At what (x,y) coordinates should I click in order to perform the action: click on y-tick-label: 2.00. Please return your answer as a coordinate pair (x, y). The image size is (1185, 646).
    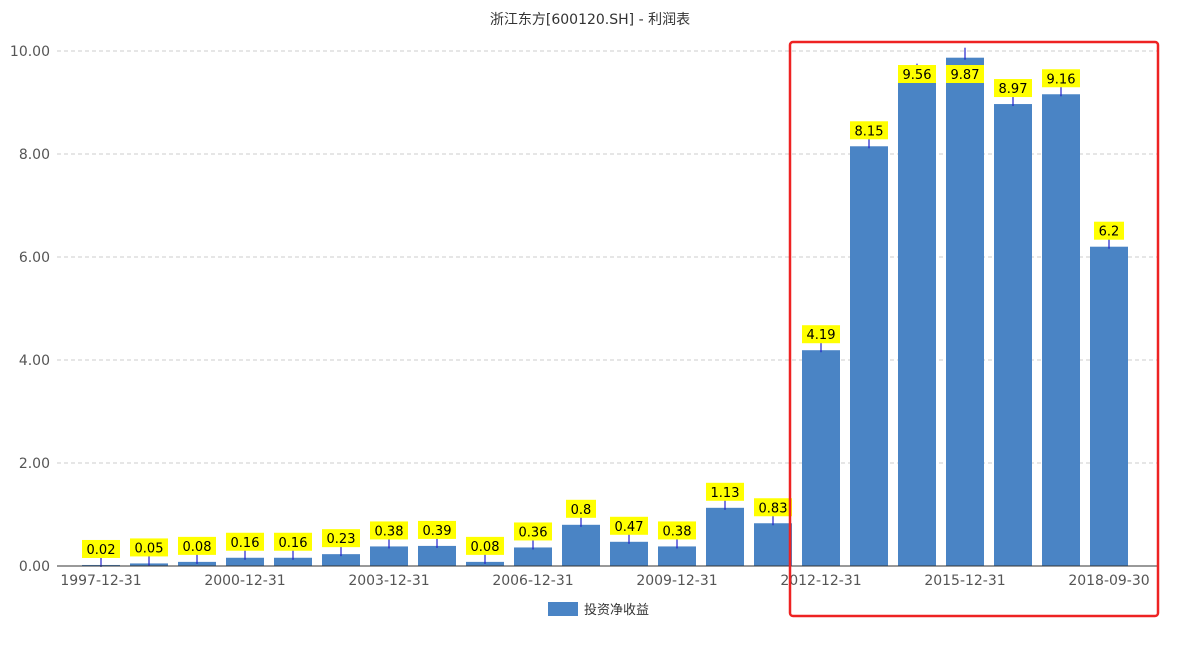
    Looking at the image, I should click on (34, 464).